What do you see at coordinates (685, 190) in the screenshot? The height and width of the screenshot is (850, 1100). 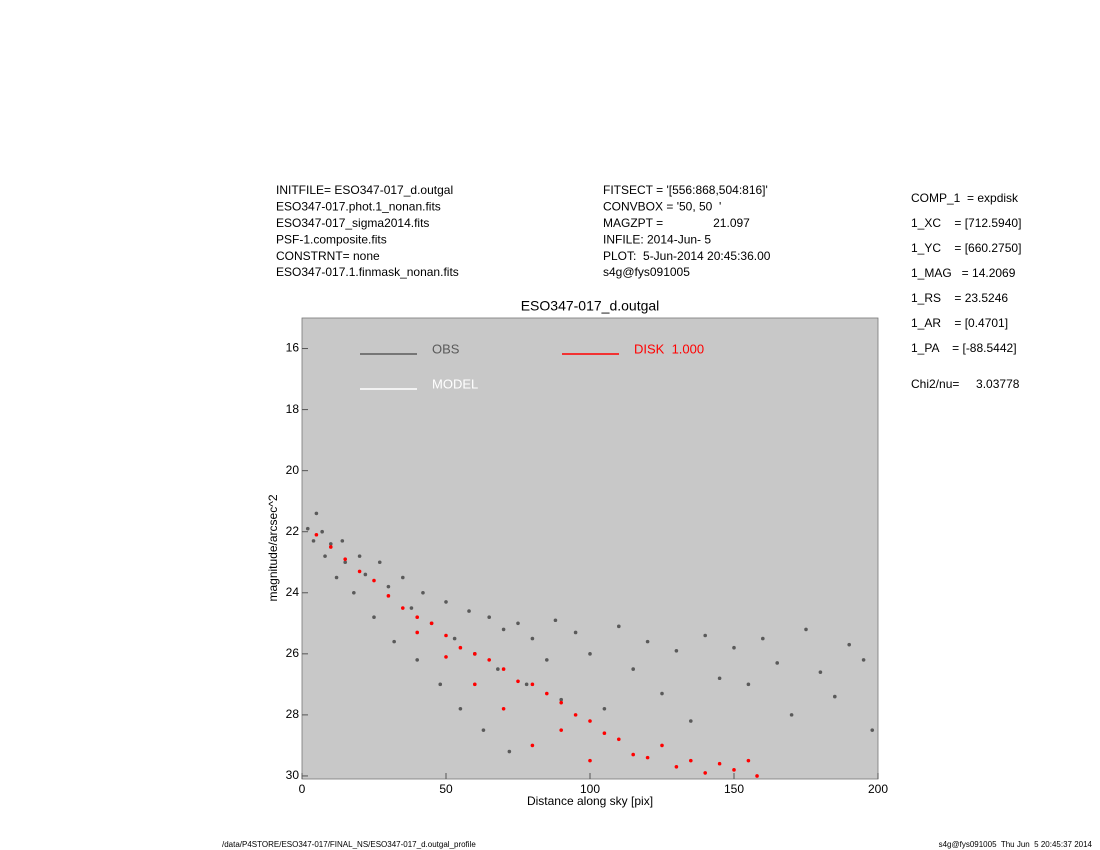 I see `header-middle-line: FITSECT = '[556:868,504:816]'` at bounding box center [685, 190].